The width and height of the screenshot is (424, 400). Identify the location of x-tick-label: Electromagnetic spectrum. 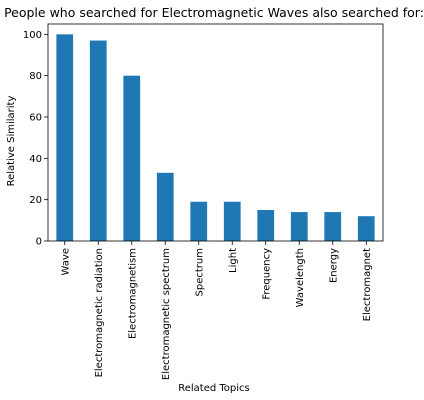
(166, 314).